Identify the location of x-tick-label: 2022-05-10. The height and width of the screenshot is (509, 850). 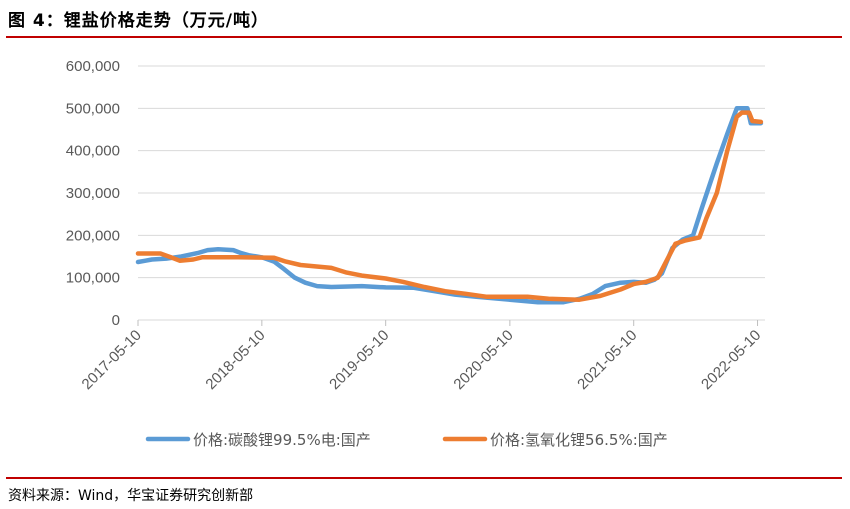
(731, 360).